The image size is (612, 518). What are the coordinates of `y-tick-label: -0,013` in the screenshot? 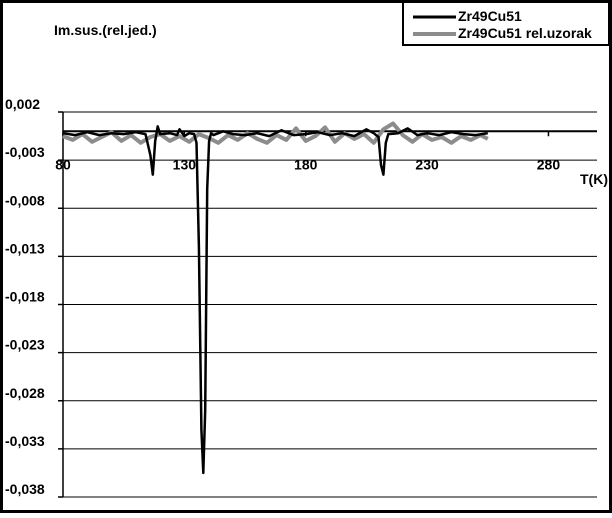 It's located at (25, 248).